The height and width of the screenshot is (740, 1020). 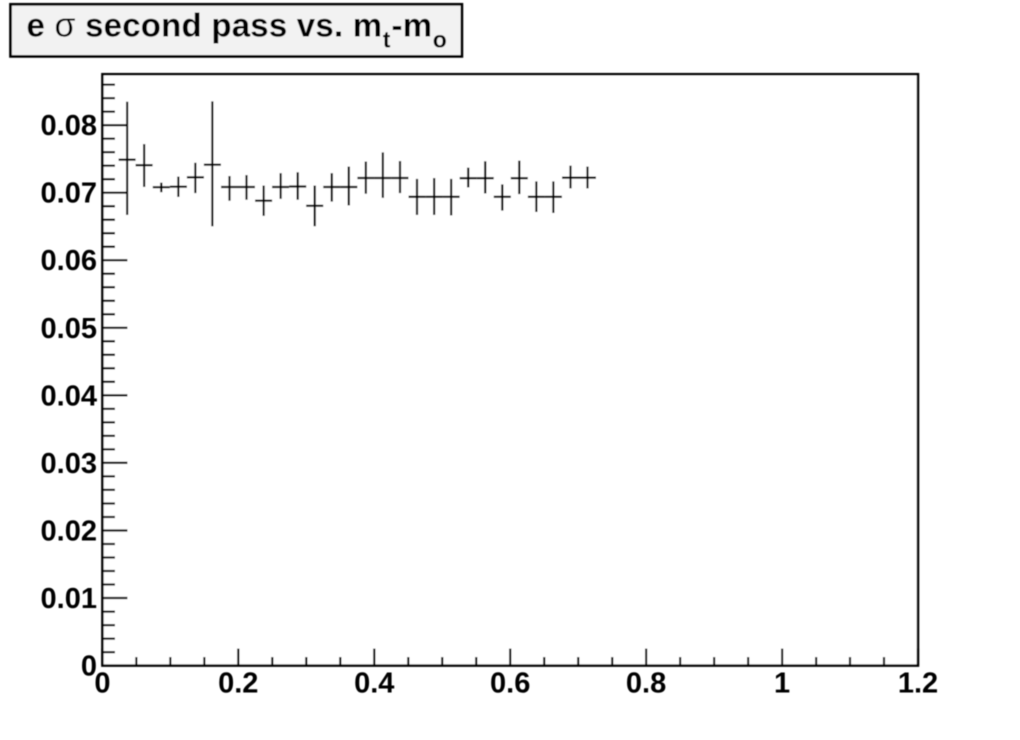 What do you see at coordinates (782, 684) in the screenshot?
I see `svg-text: 1` at bounding box center [782, 684].